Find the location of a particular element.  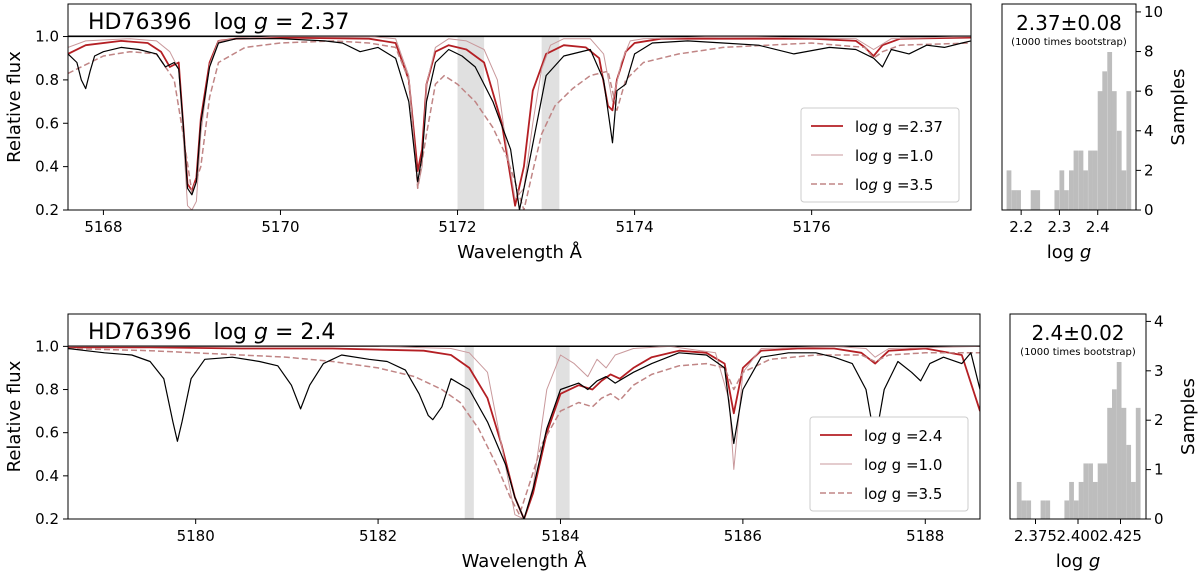

x-tick-label: 2.425 is located at coordinates (1120, 536).